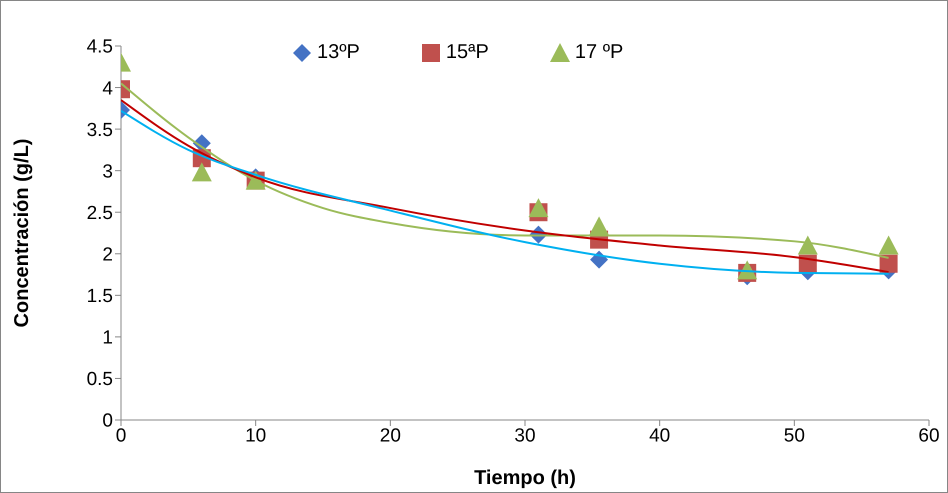 This screenshot has width=948, height=493. Describe the element at coordinates (121, 435) in the screenshot. I see `x-tick-label: 0` at that location.